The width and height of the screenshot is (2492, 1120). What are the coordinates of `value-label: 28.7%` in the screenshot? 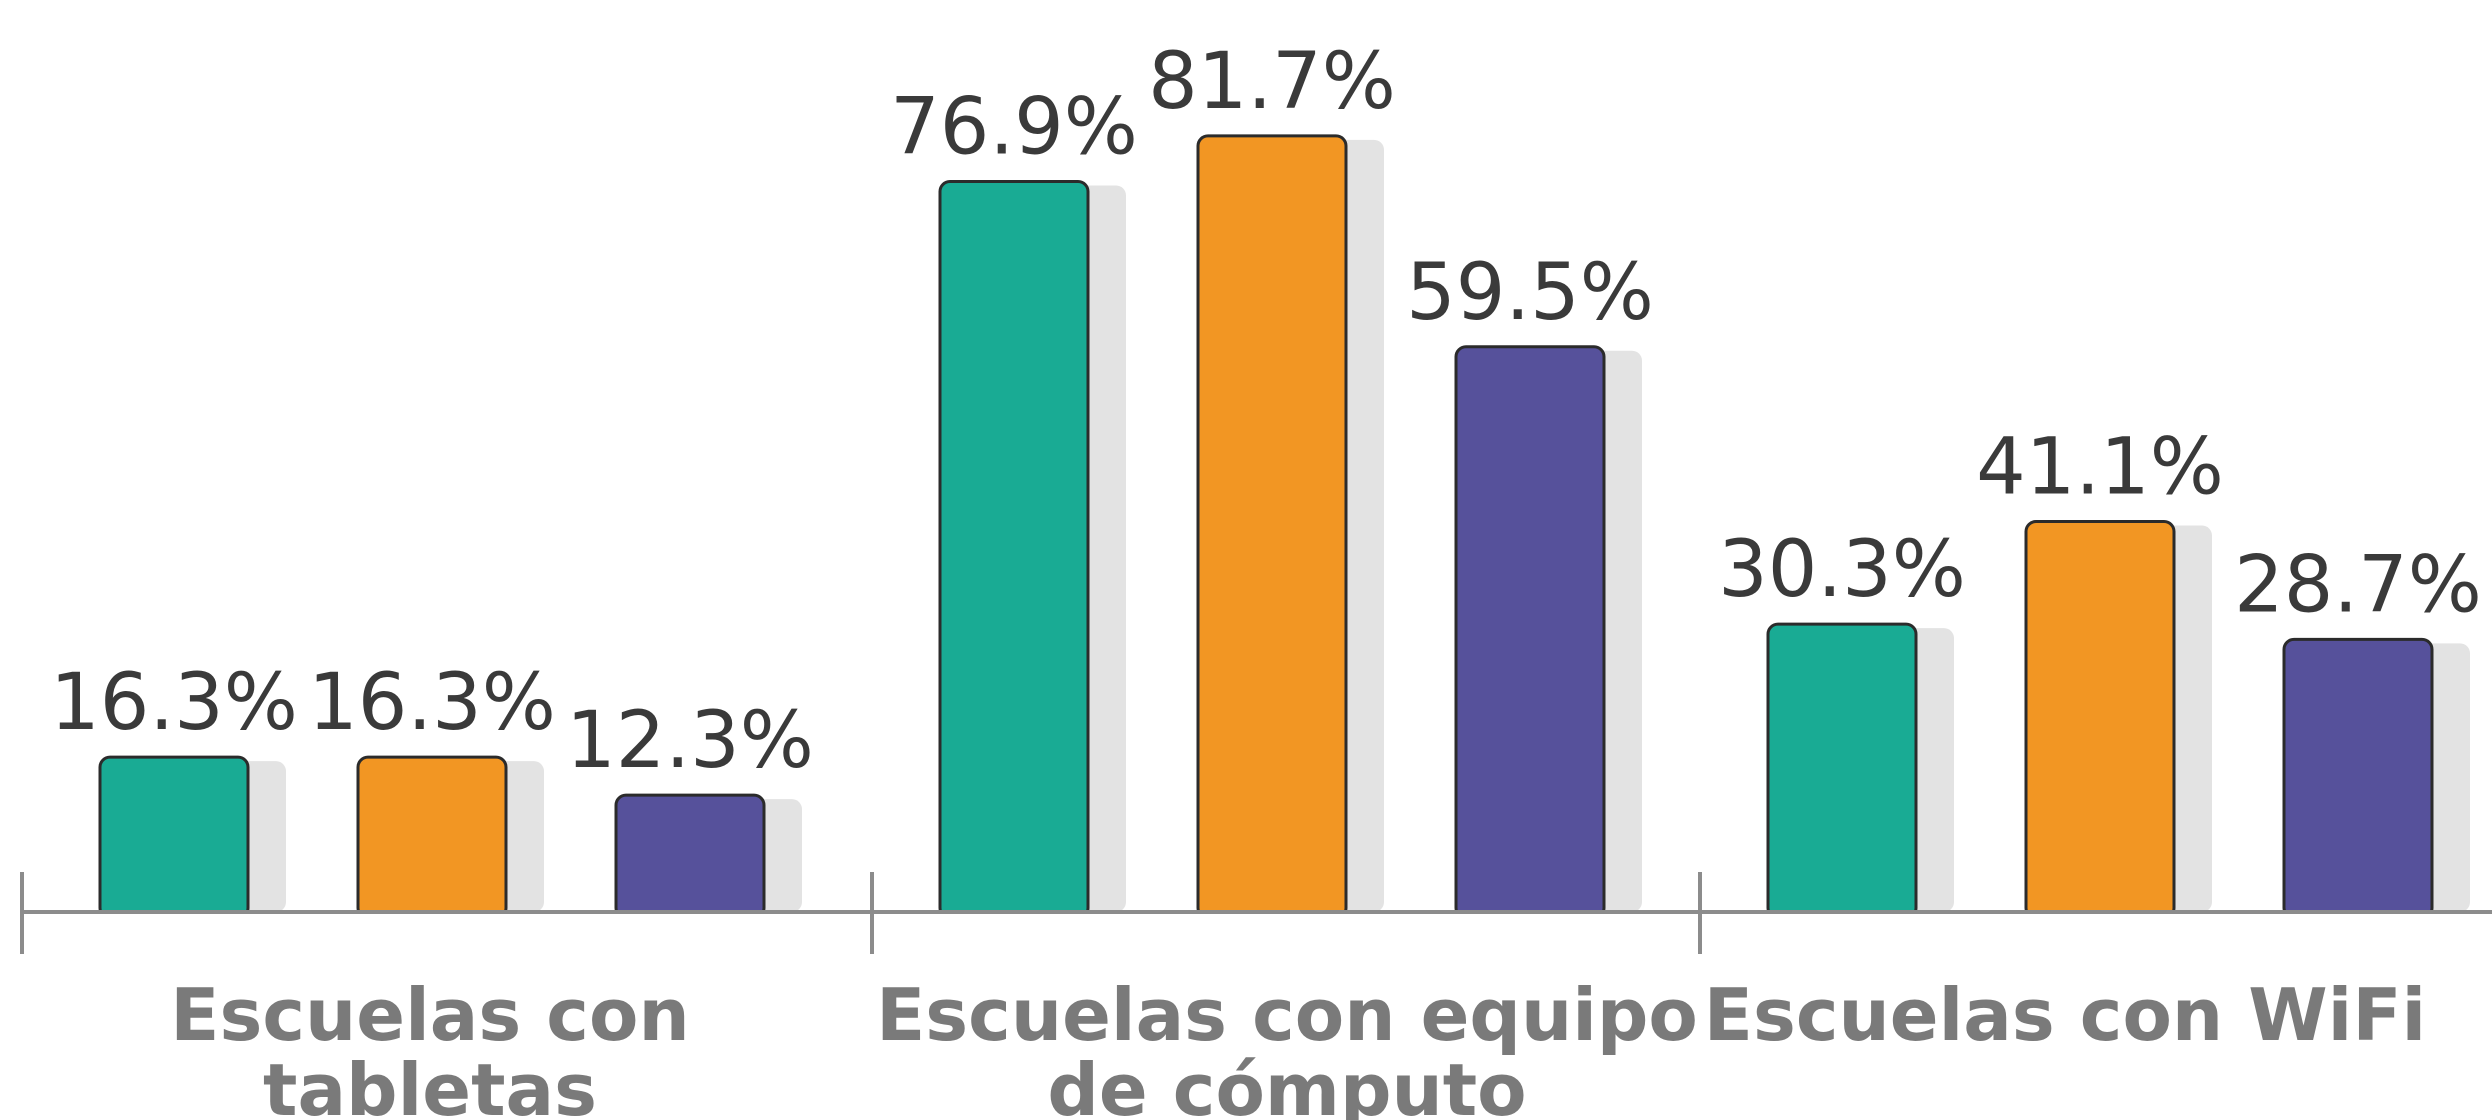 It's located at (2358, 585).